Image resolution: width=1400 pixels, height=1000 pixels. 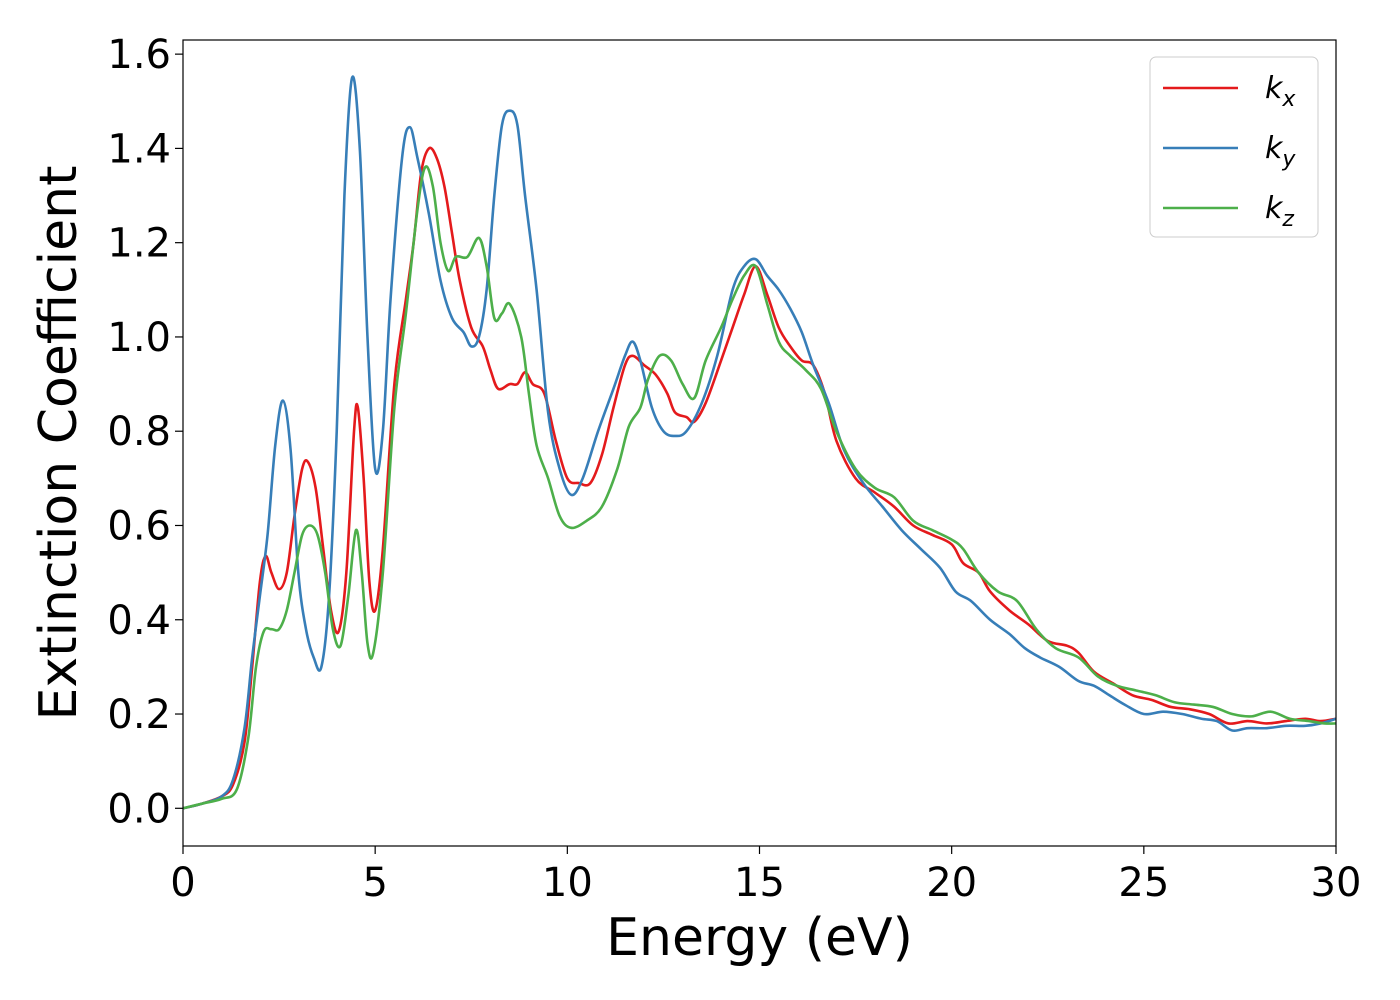 What do you see at coordinates (759, 883) in the screenshot?
I see `x-tick-label: 15` at bounding box center [759, 883].